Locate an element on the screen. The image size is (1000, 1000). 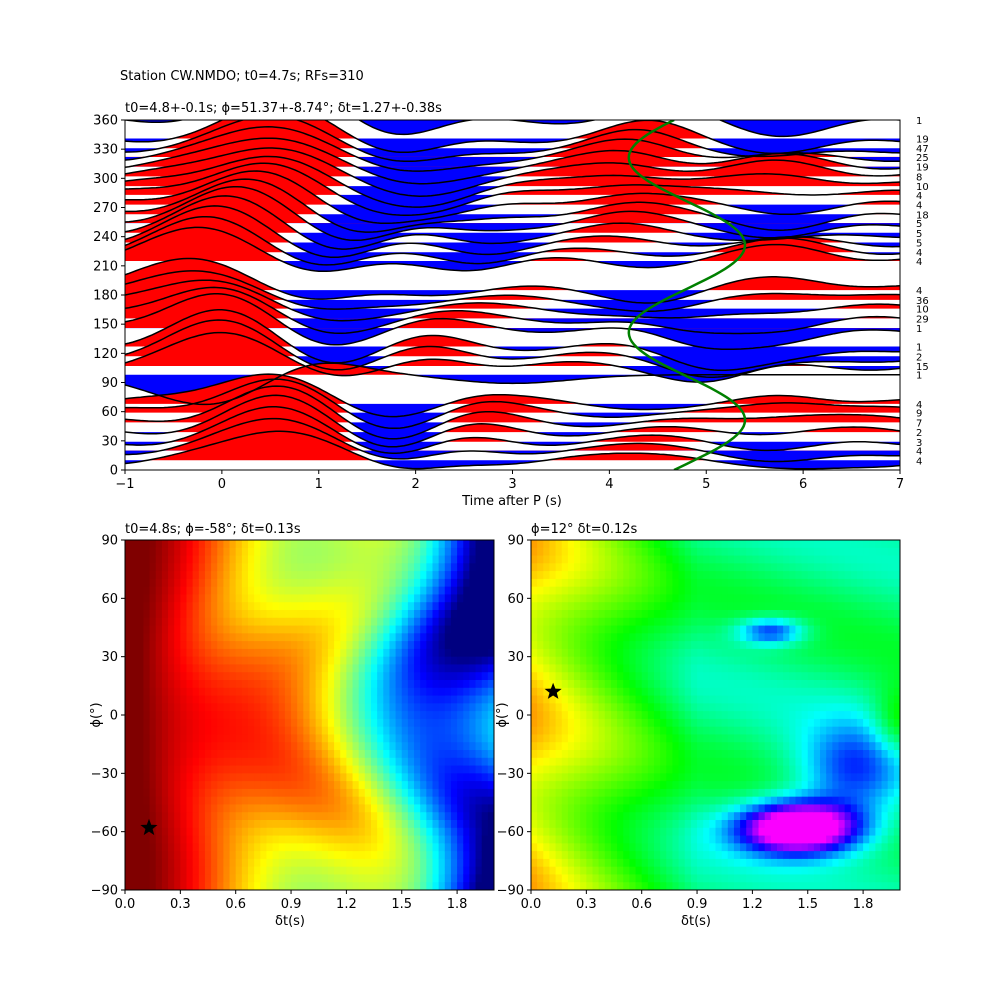
heatmap-x-tick-label: 0.6 is located at coordinates (235, 904).